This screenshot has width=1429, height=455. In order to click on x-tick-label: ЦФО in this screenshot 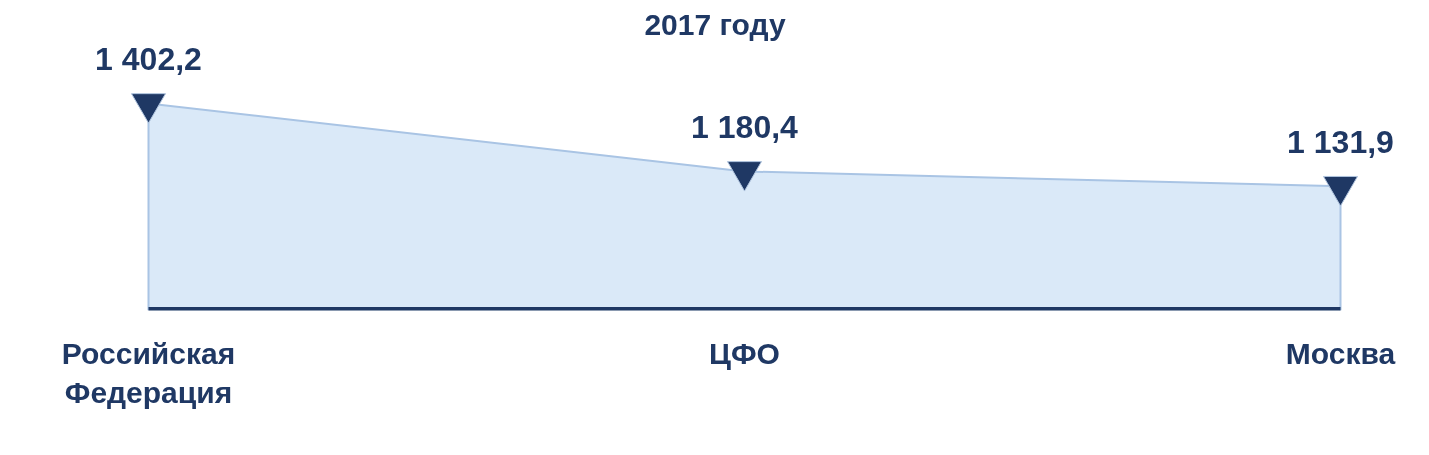, I will do `click(744, 353)`.